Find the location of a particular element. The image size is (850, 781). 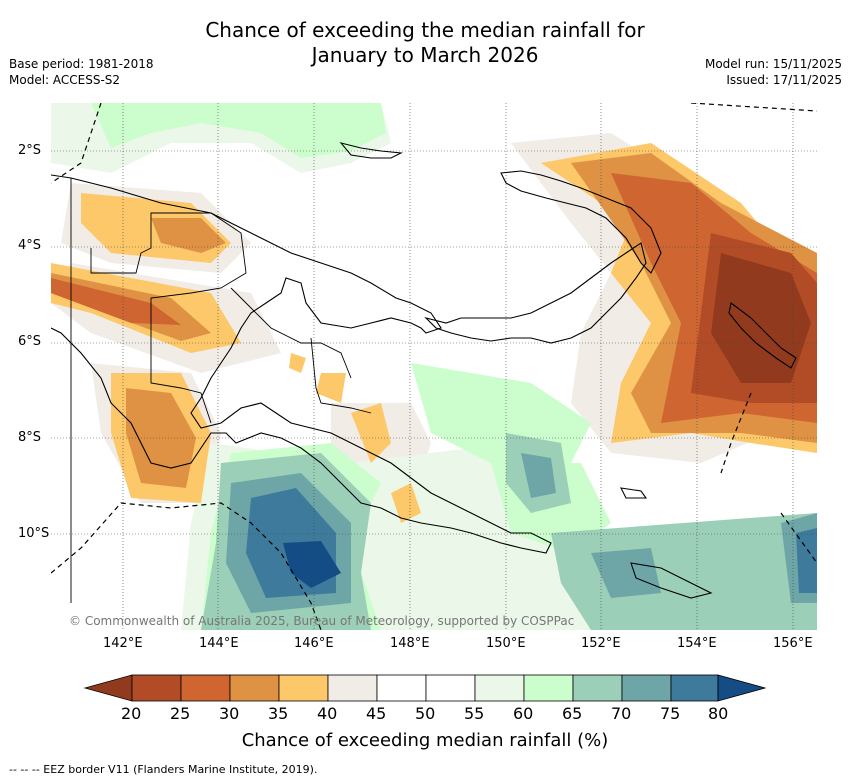

lon-label-152e: 152°E is located at coordinates (601, 643).